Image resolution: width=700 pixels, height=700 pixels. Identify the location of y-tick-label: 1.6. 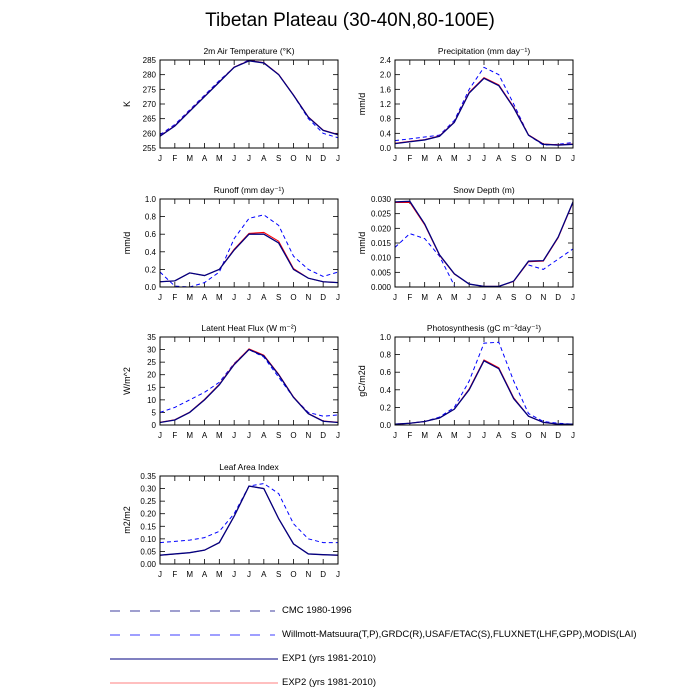
(386, 89).